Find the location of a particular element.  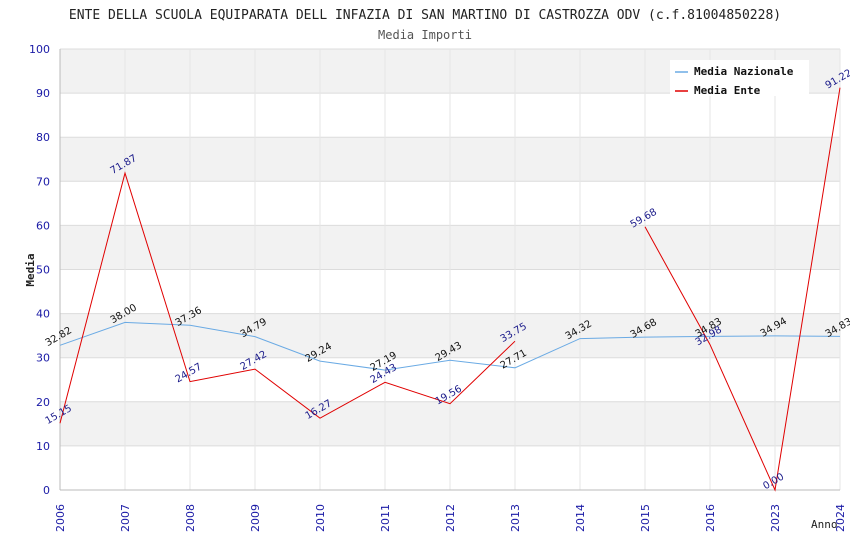

x-tick-label: 2013 is located at coordinates (515, 518).